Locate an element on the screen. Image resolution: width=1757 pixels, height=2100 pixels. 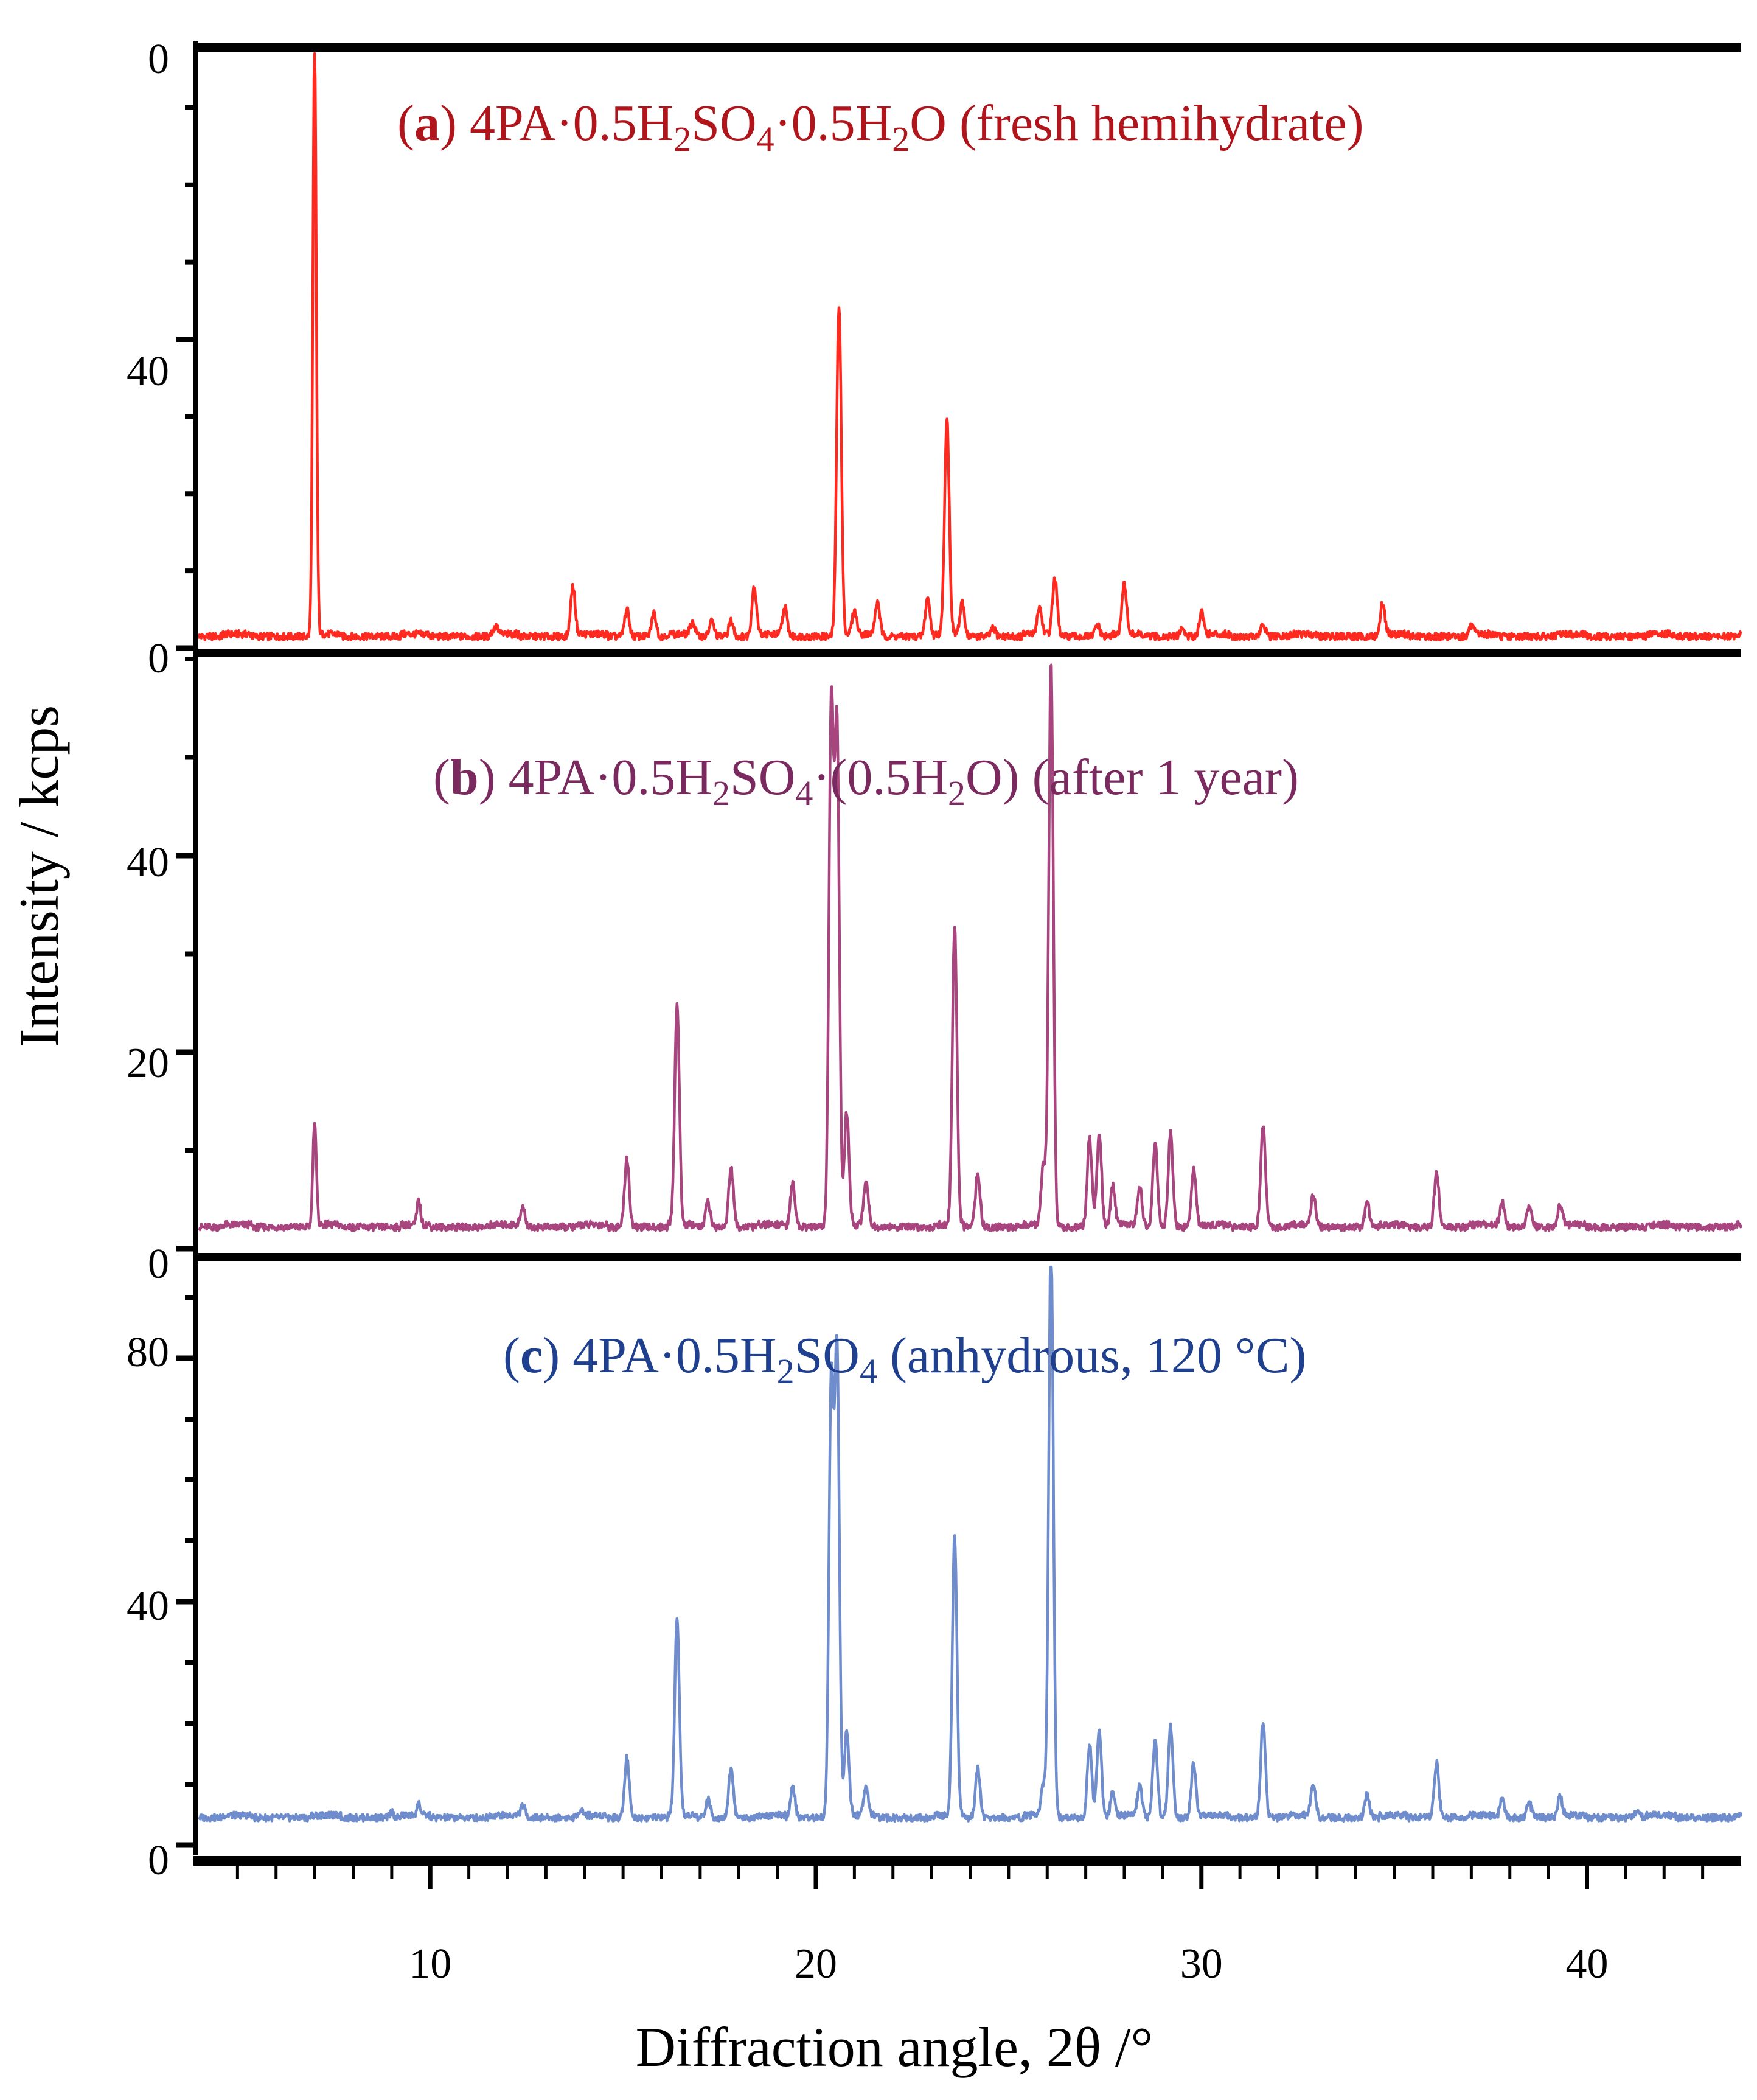
panel-label-part: O (fresh hemihydrate) is located at coordinates (1137, 123).